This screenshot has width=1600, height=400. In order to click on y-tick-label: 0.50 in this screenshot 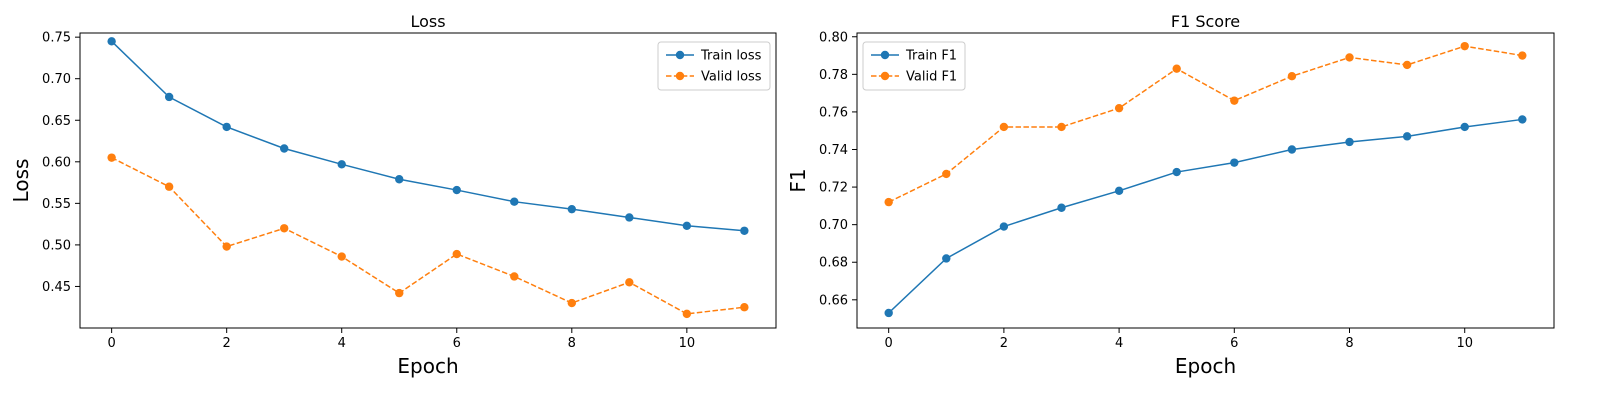, I will do `click(56, 245)`.